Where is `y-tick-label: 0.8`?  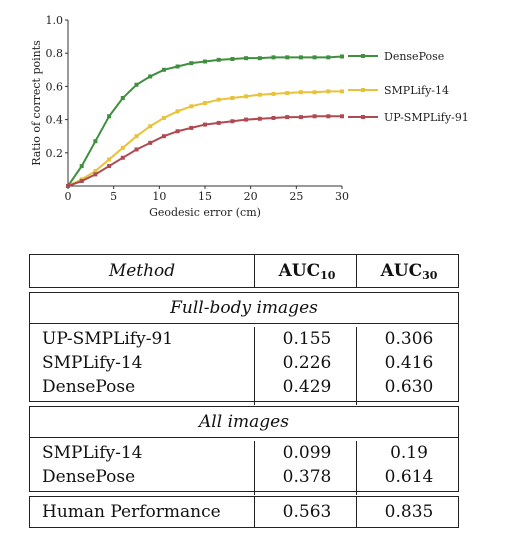
y-tick-label: 0.8 is located at coordinates (55, 53).